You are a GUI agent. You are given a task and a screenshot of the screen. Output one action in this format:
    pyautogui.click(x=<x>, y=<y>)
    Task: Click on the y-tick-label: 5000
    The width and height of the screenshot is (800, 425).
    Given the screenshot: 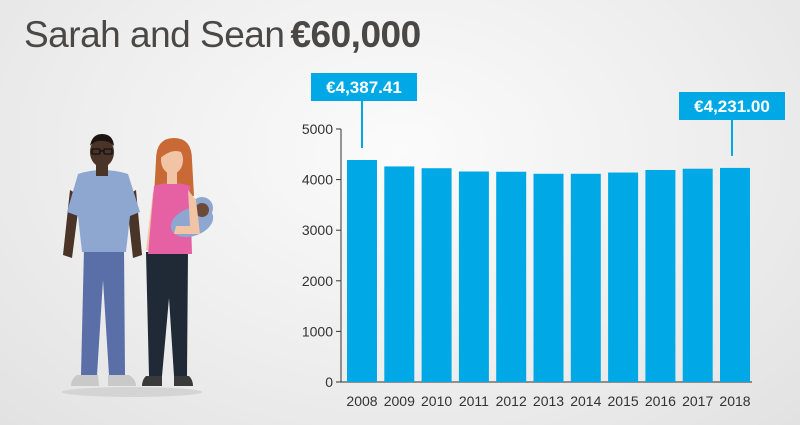 What is the action you would take?
    pyautogui.click(x=317, y=129)
    